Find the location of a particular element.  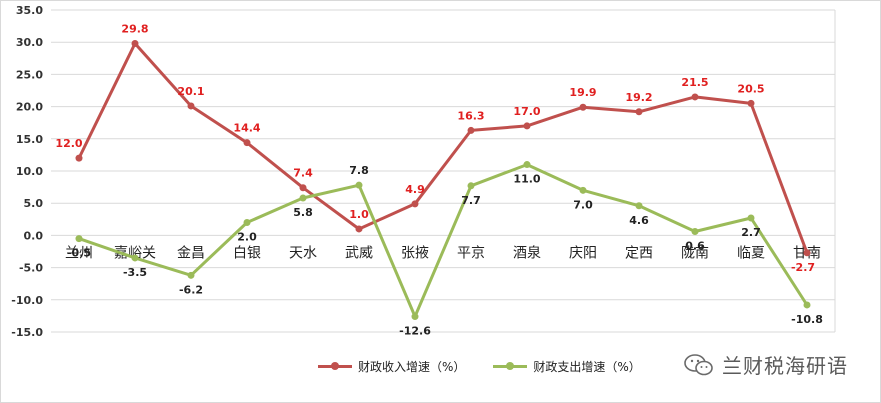

legend-label-income: 财政收入增速（%） is located at coordinates (412, 366).